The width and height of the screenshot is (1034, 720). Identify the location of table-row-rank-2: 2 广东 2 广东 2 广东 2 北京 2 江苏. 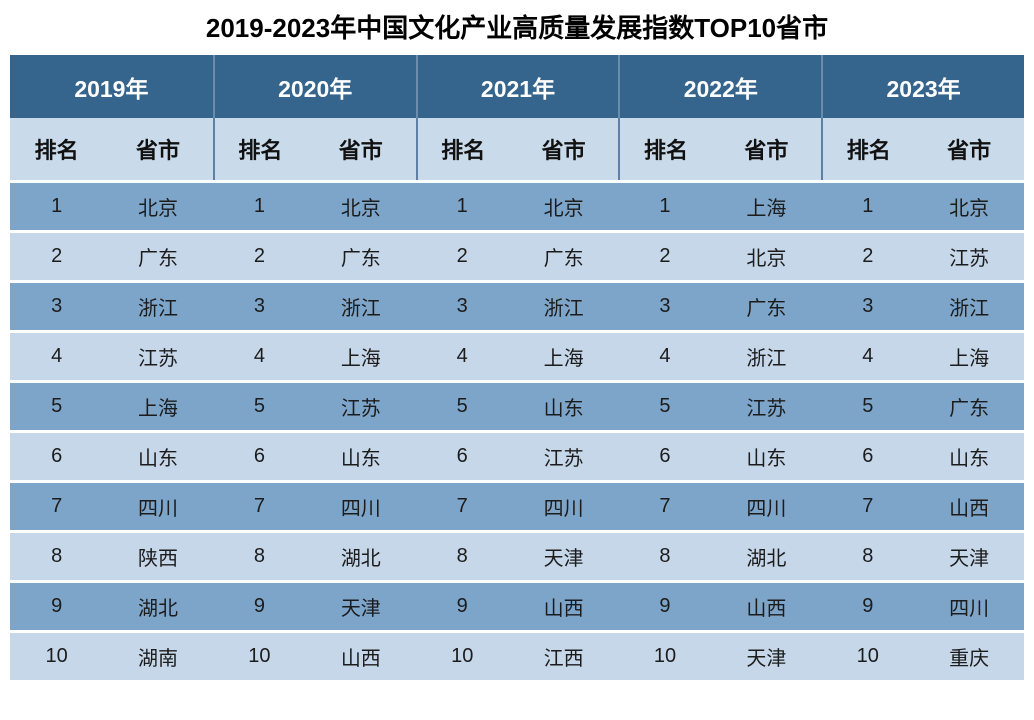
(517, 255).